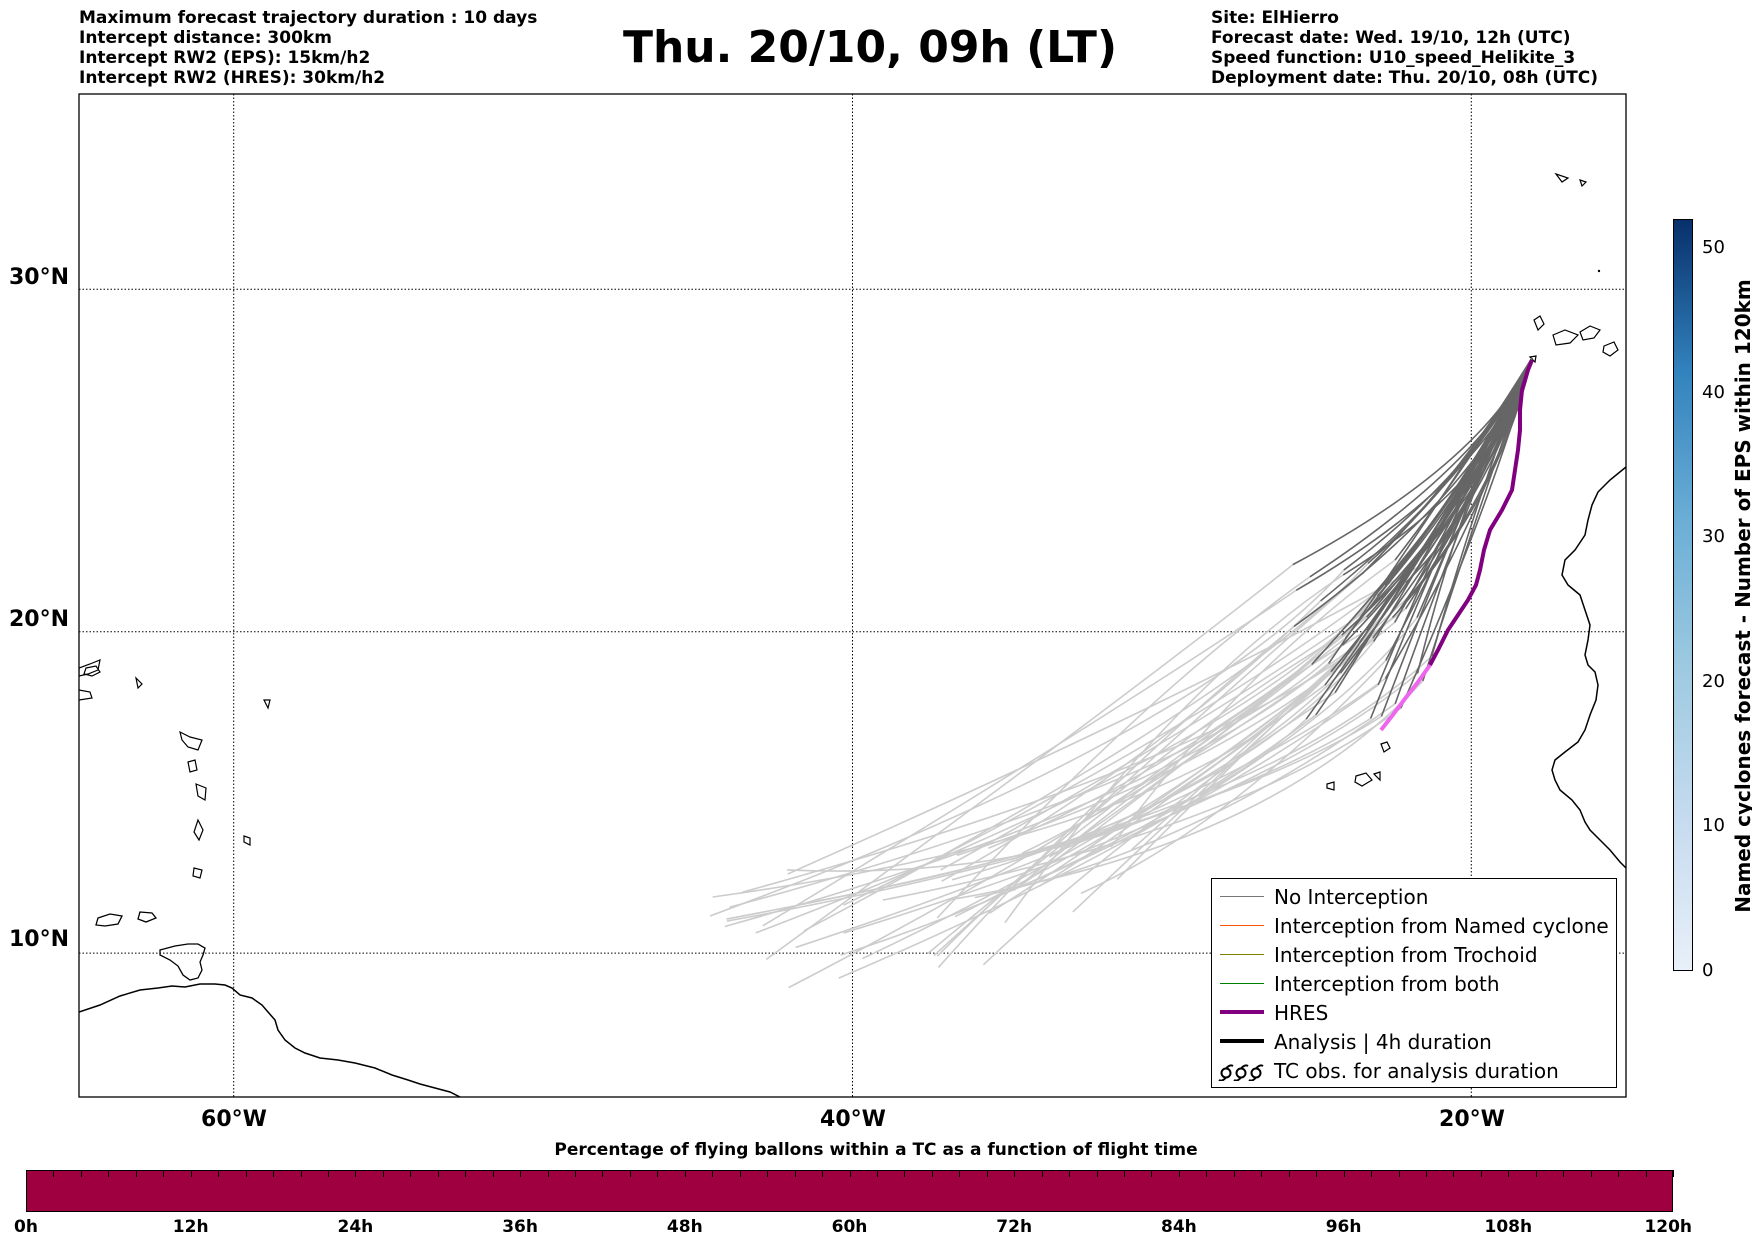 This screenshot has width=1752, height=1241. Describe the element at coordinates (1351, 897) in the screenshot. I see `legend-label: No Interception` at that location.